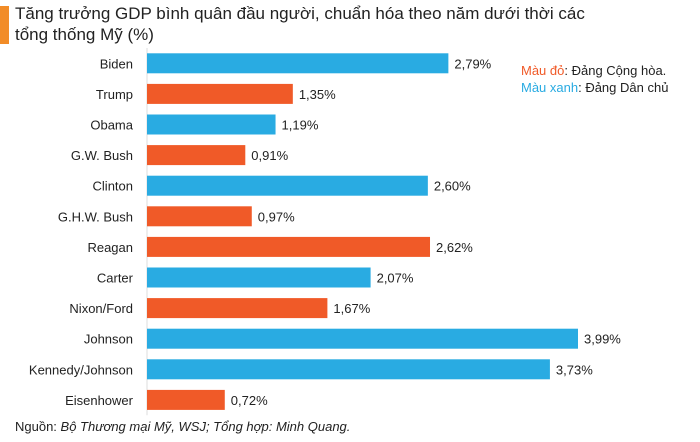 The image size is (700, 442). What do you see at coordinates (95, 216) in the screenshot?
I see `category-label: G.H.W. Bush` at bounding box center [95, 216].